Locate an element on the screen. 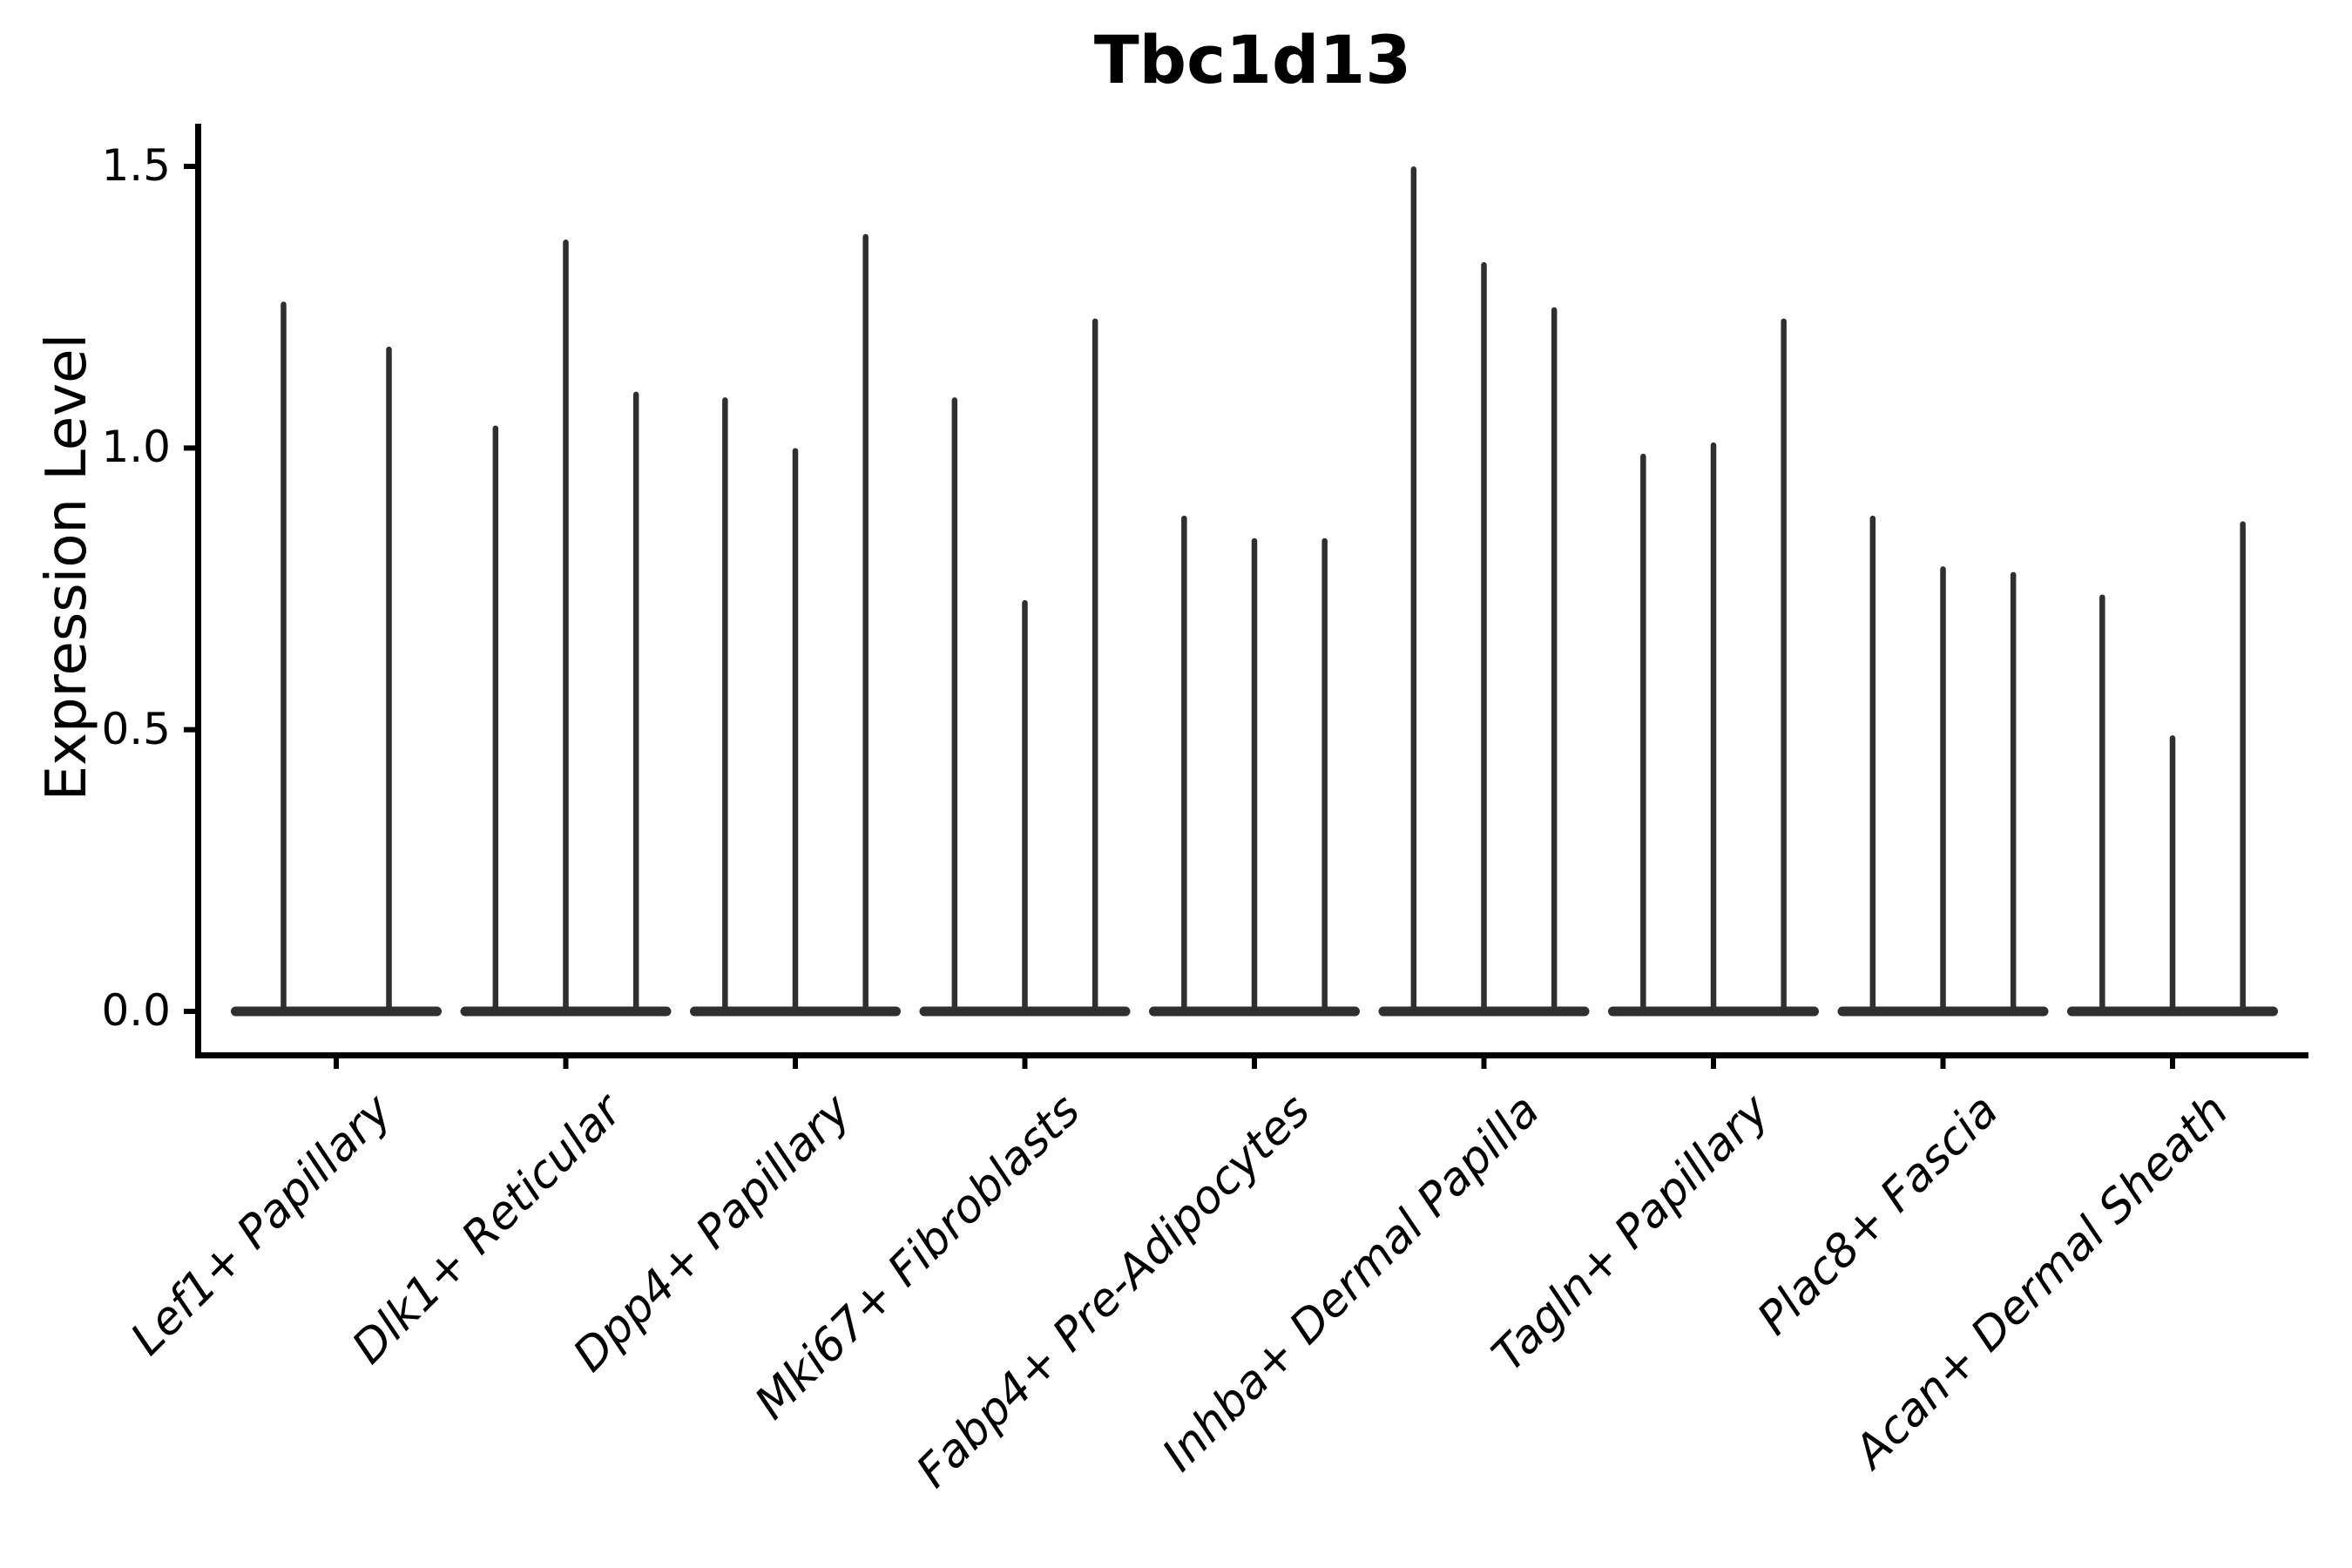 The image size is (2352, 1568). y-axis-spine is located at coordinates (198, 591).